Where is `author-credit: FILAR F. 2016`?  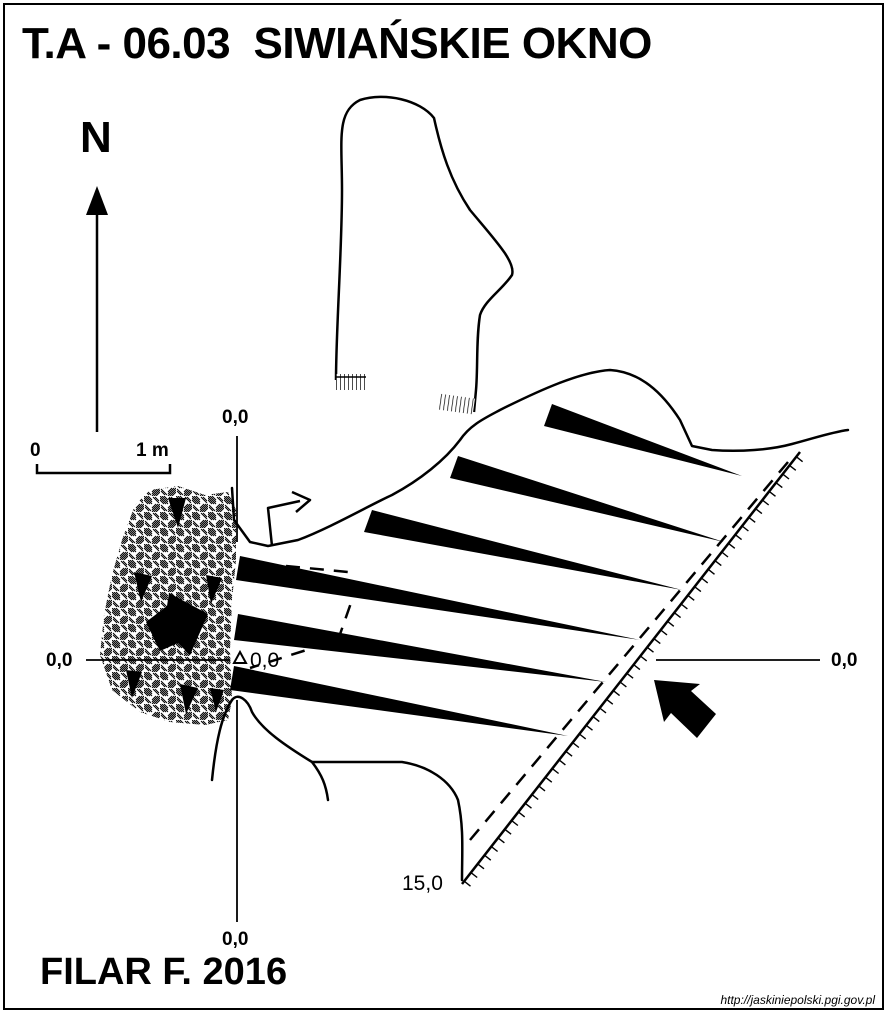 author-credit: FILAR F. 2016 is located at coordinates (164, 972).